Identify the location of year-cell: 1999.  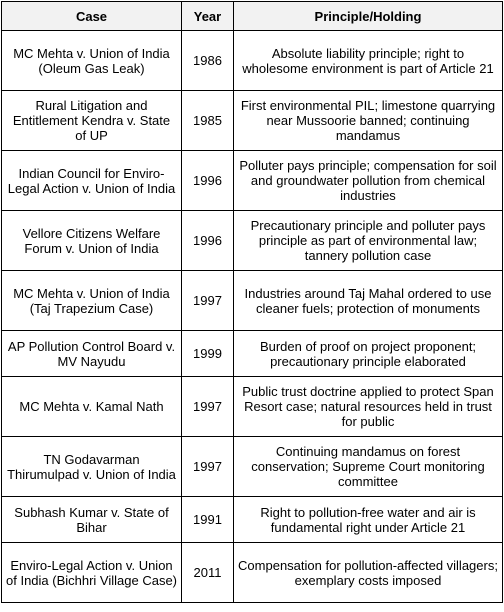
(207, 353).